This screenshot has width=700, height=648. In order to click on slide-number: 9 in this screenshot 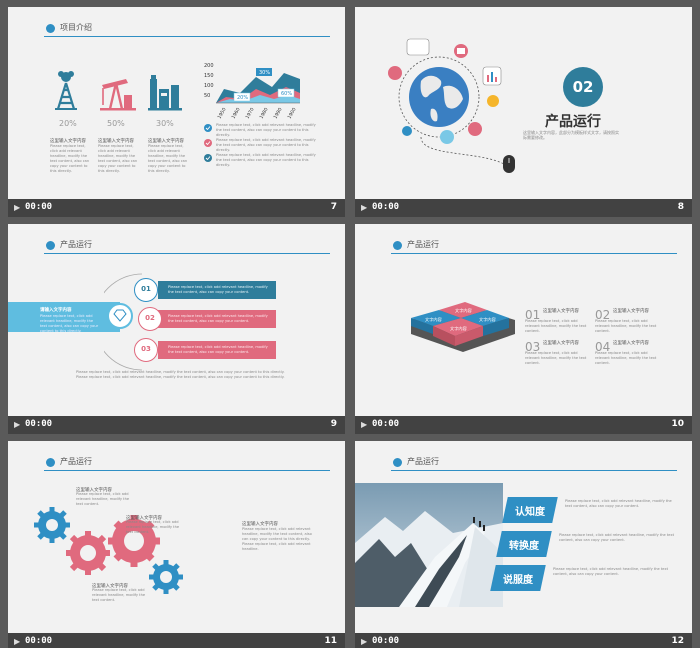, I will do `click(333, 424)`.